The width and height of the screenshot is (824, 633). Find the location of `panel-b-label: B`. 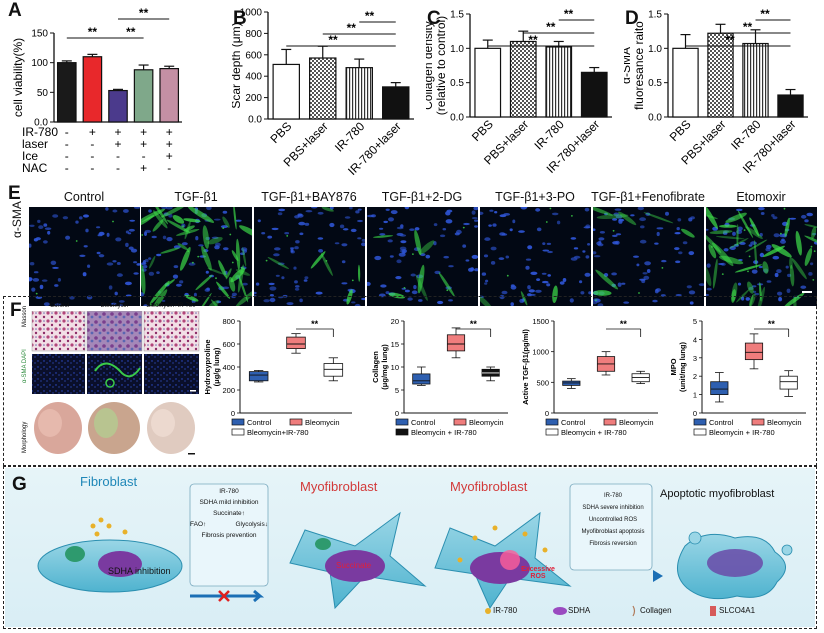

panel-b-label: B is located at coordinates (240, 18).